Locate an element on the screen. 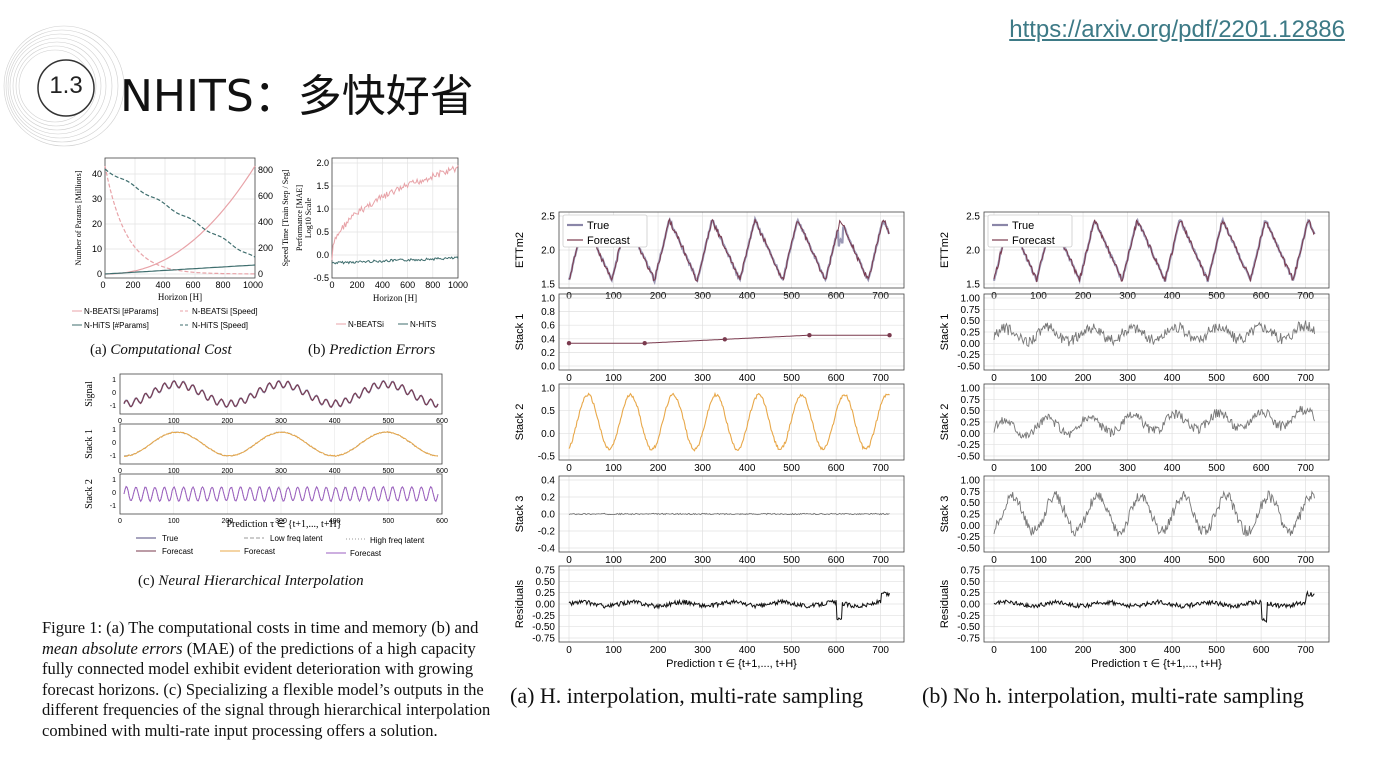 The height and width of the screenshot is (769, 1373). y-tick-label: 0.50 is located at coordinates (971, 582).